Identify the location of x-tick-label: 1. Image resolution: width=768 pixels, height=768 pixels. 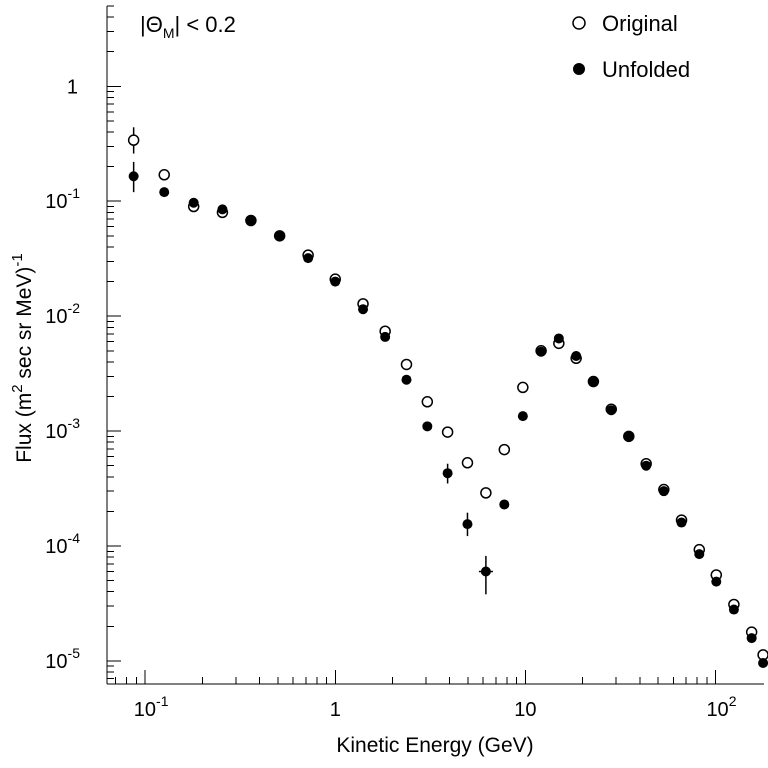
(335, 710).